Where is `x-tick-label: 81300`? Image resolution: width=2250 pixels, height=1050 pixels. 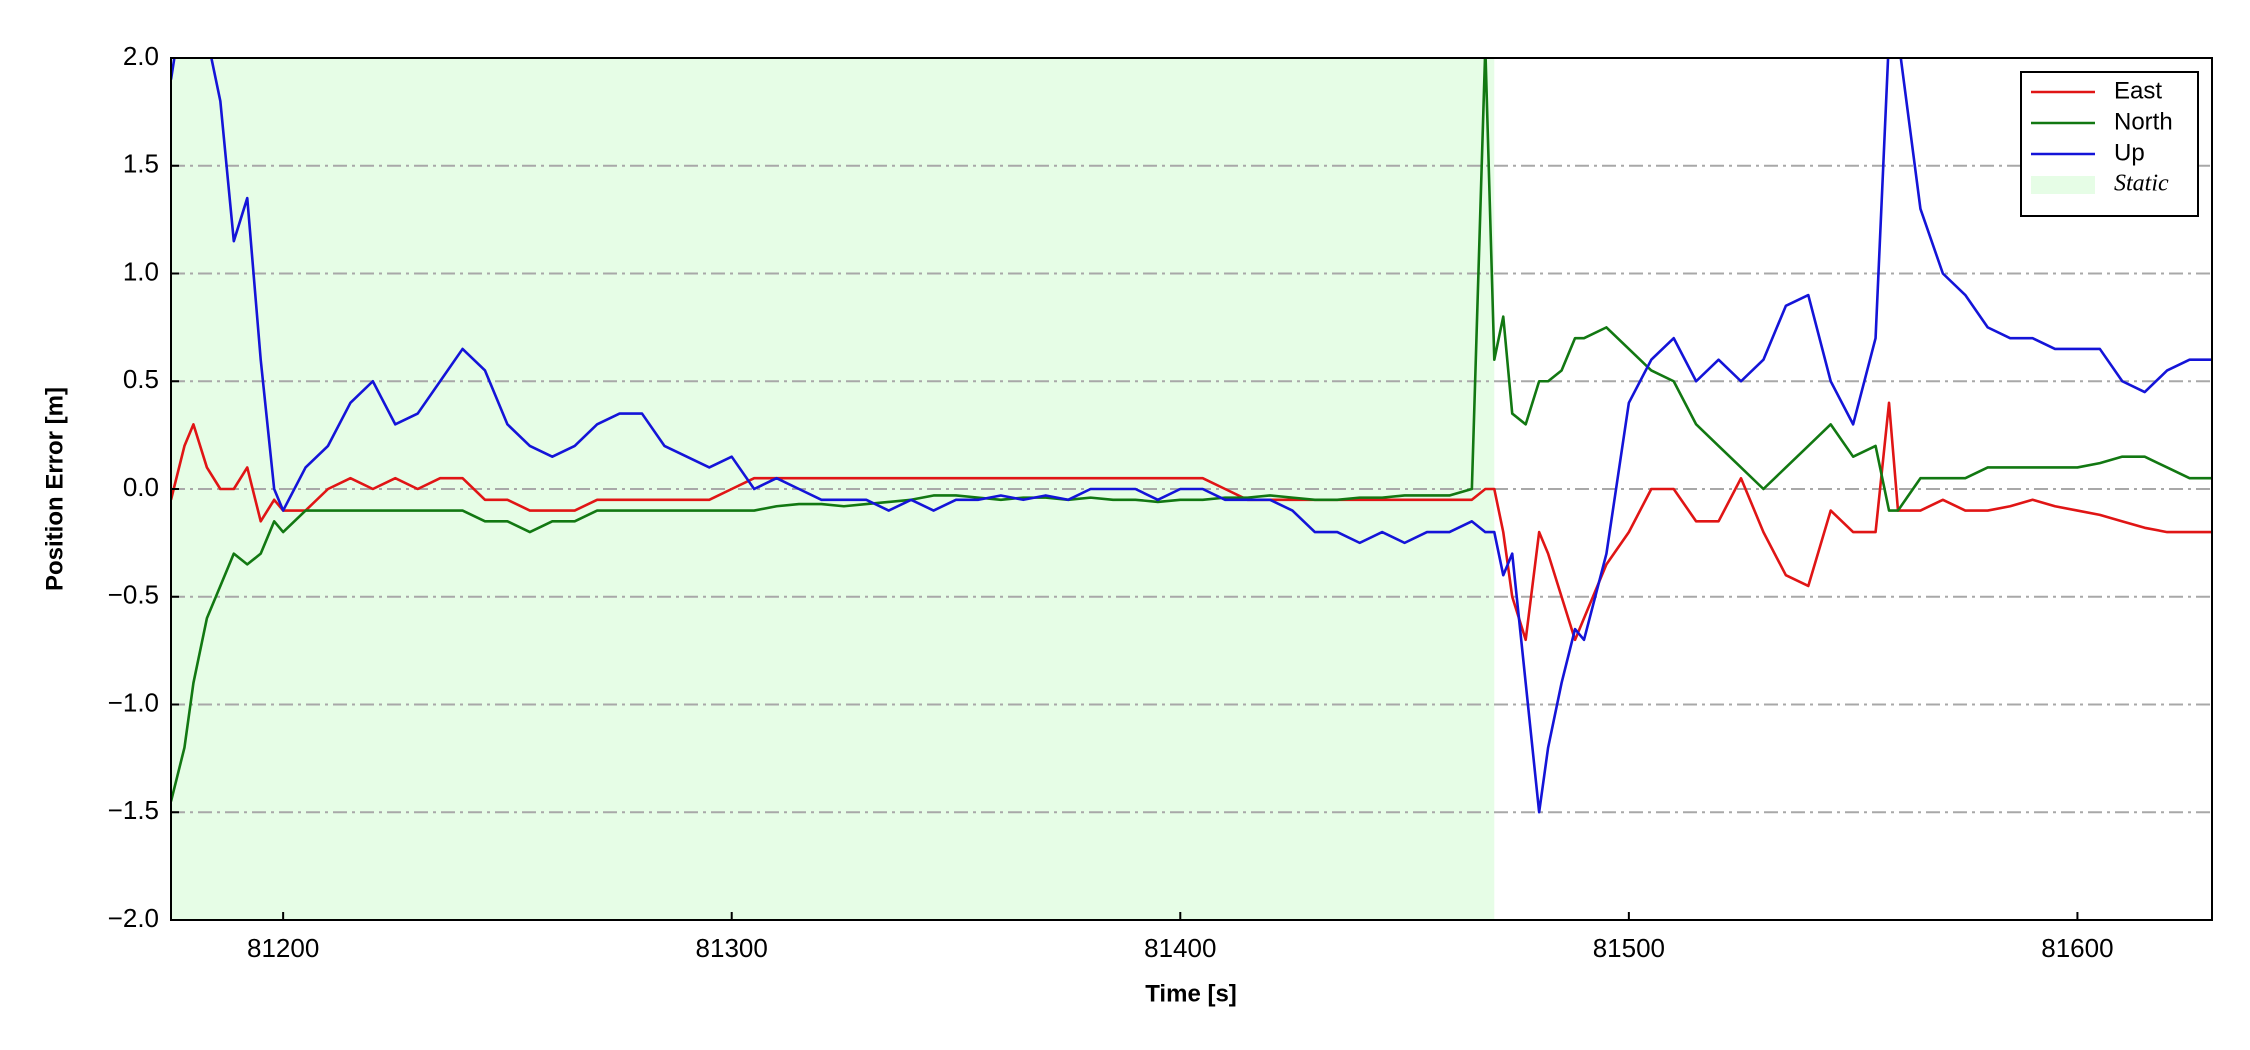
x-tick-label: 81300 is located at coordinates (732, 948).